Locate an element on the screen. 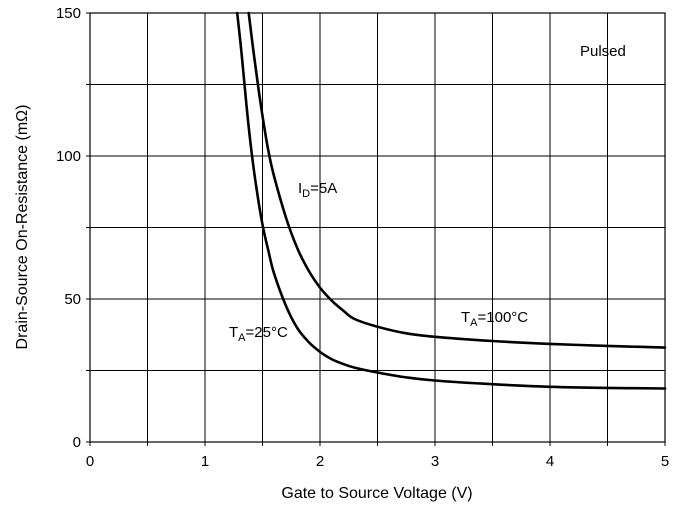 This screenshot has height=506, width=686. y-tick-label: 150 is located at coordinates (68, 13).